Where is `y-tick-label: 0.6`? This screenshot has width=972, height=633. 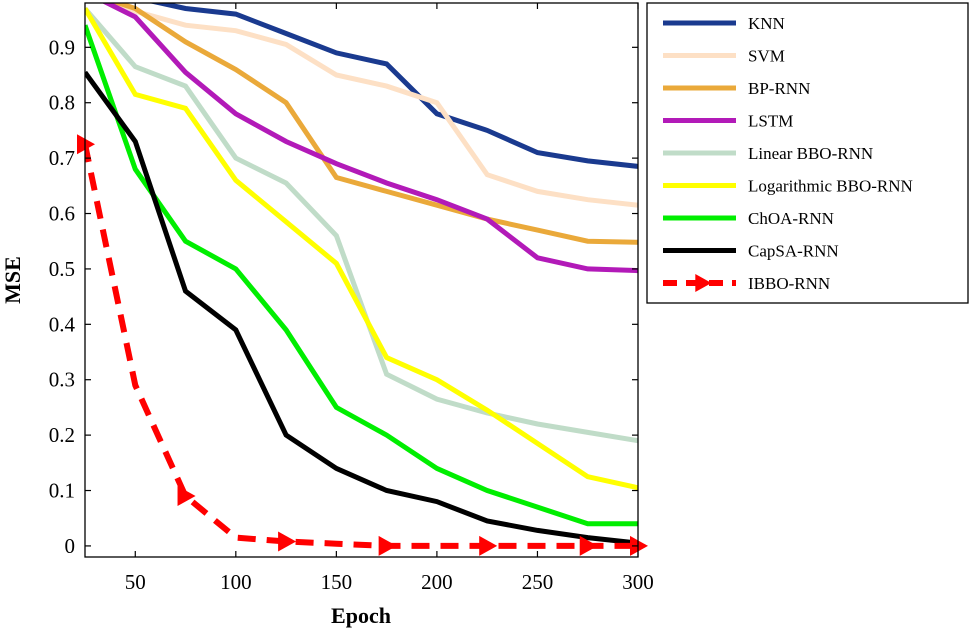
y-tick-label: 0.6 is located at coordinates (62, 214).